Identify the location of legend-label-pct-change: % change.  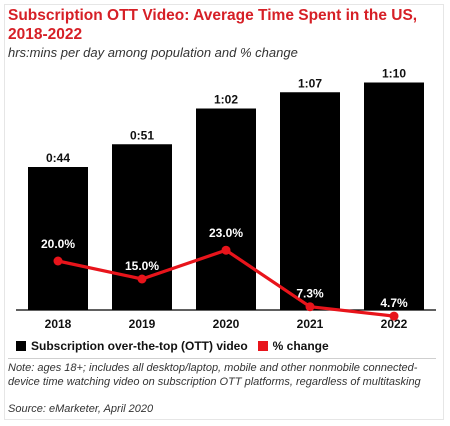
(300, 346).